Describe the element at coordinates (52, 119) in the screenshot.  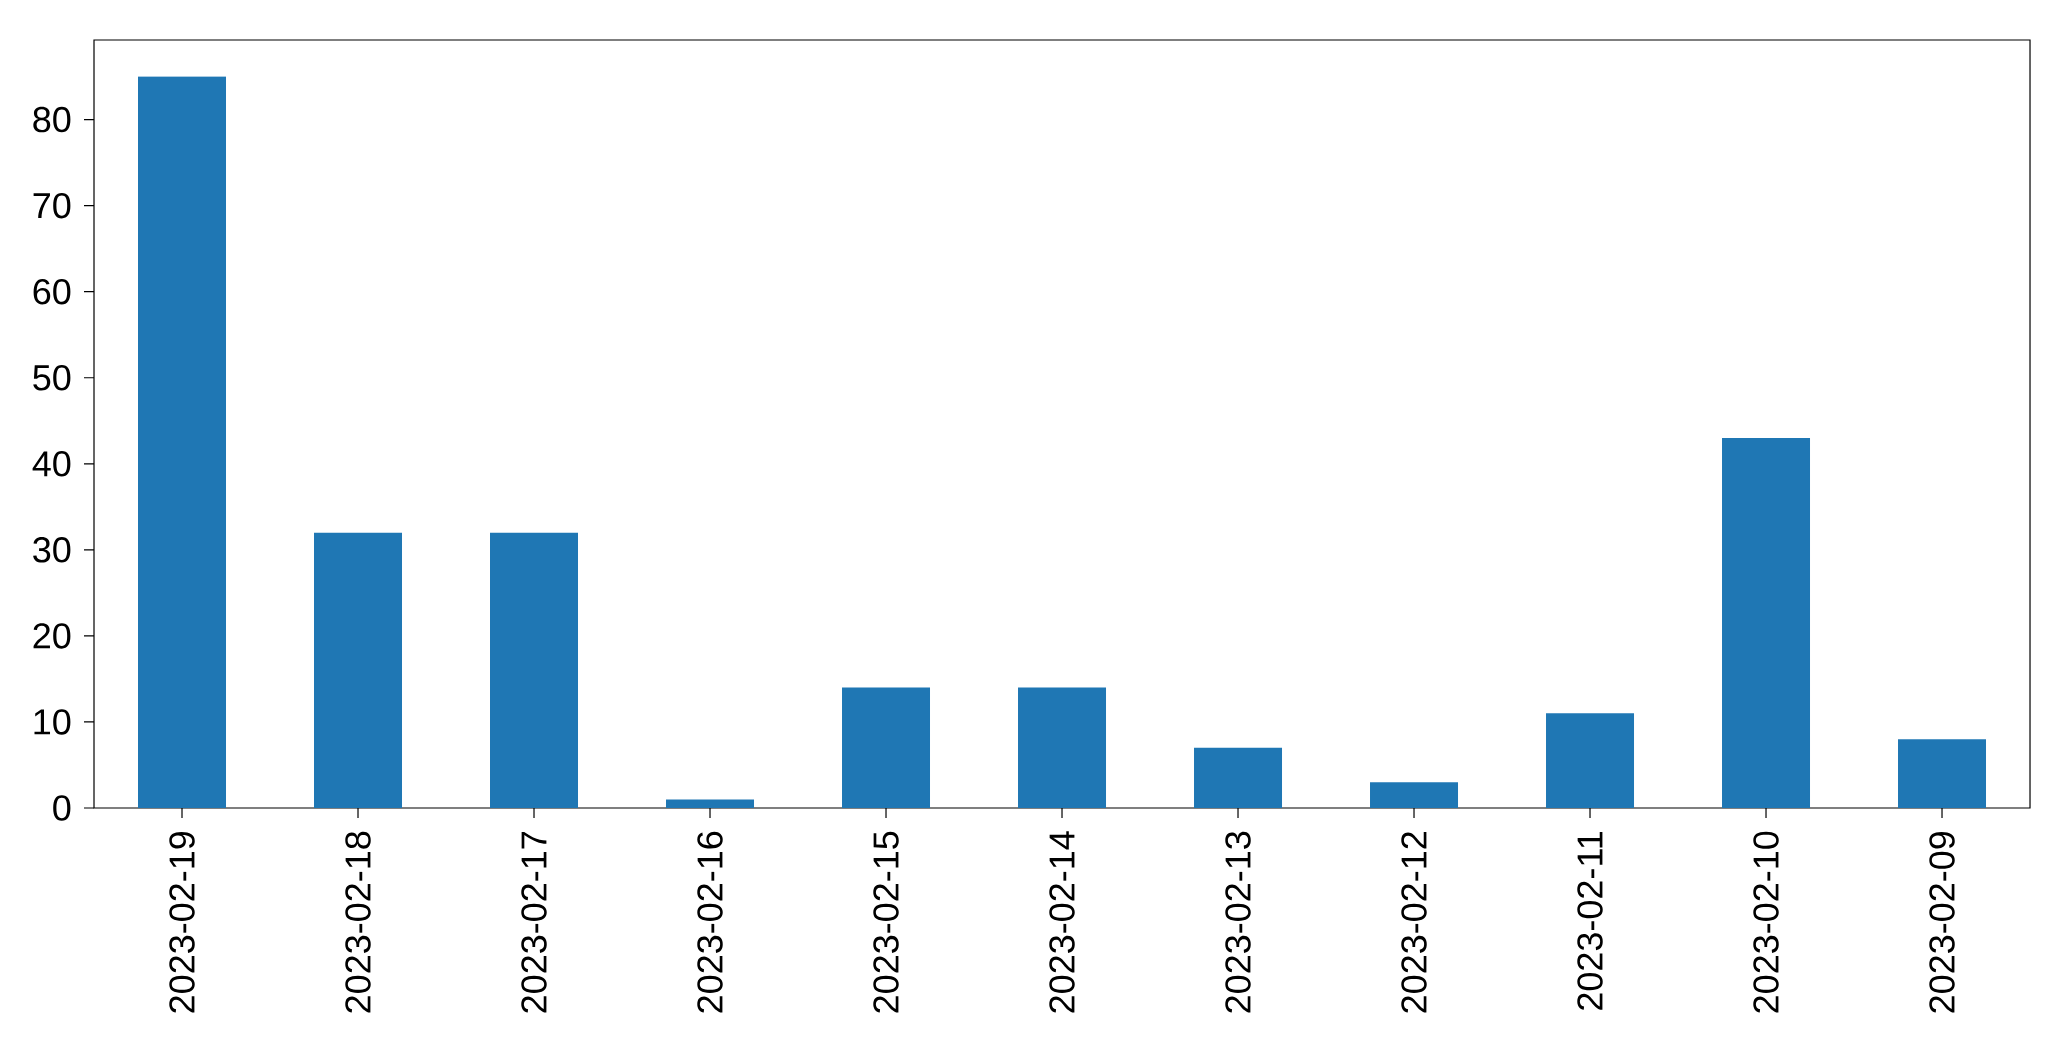
I see `y-tick-label: 80` at that location.